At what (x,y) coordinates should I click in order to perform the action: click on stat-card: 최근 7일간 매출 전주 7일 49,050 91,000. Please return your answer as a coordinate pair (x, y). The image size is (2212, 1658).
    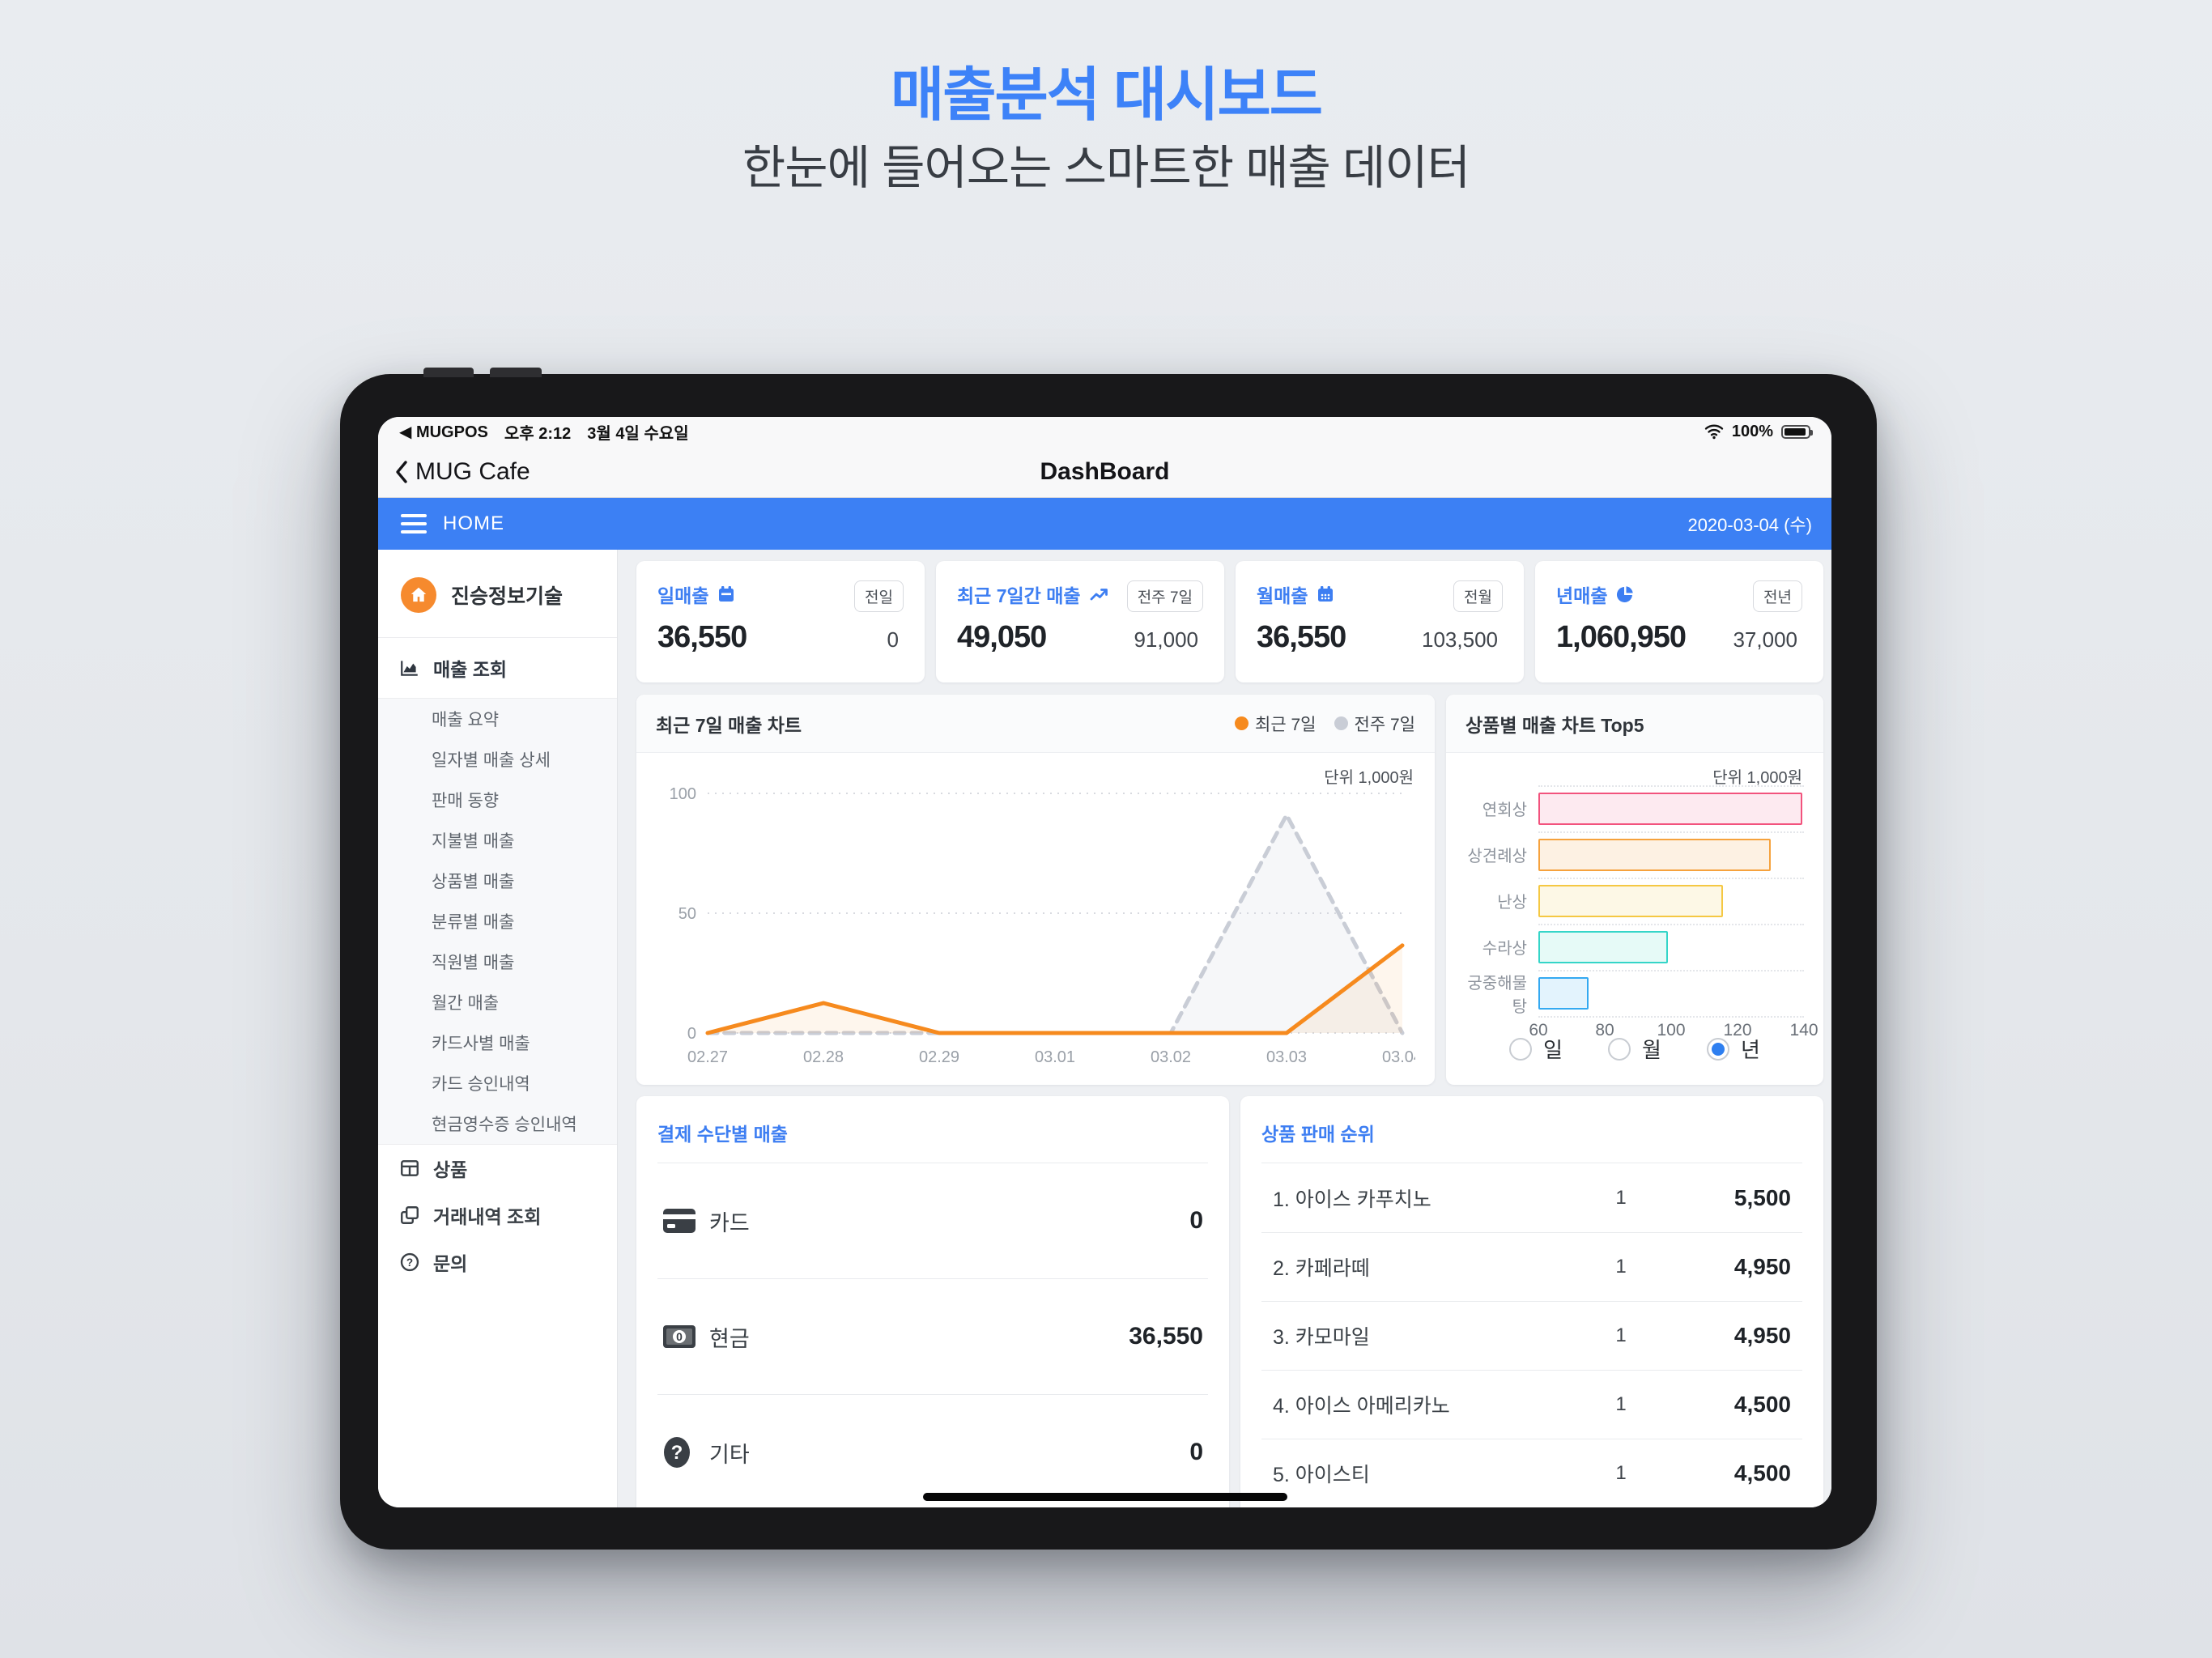
    Looking at the image, I should click on (1080, 621).